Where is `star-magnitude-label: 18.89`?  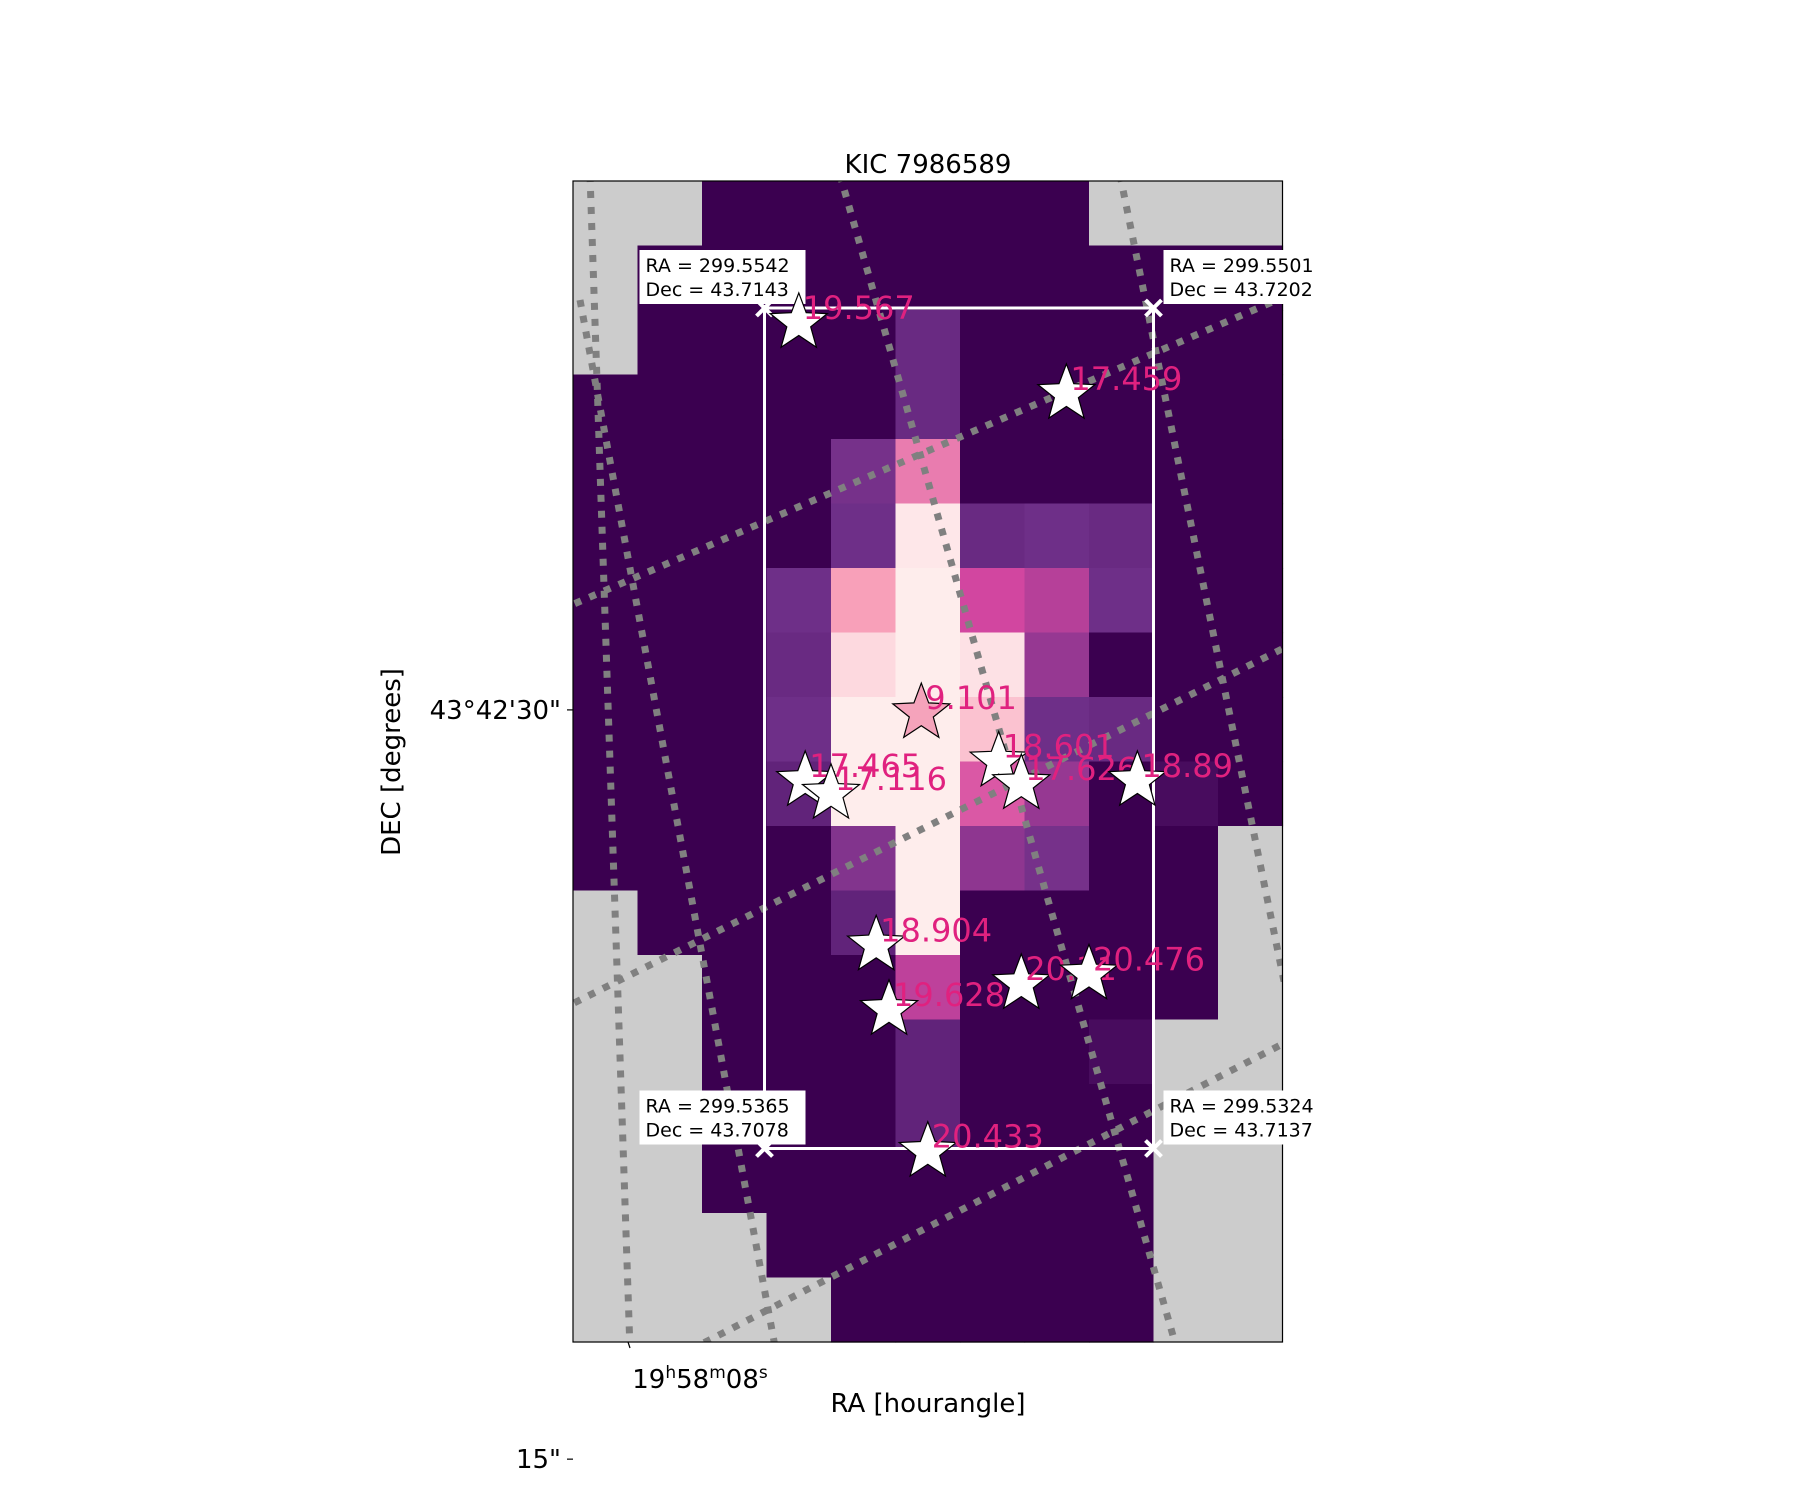
star-magnitude-label: 18.89 is located at coordinates (1187, 766).